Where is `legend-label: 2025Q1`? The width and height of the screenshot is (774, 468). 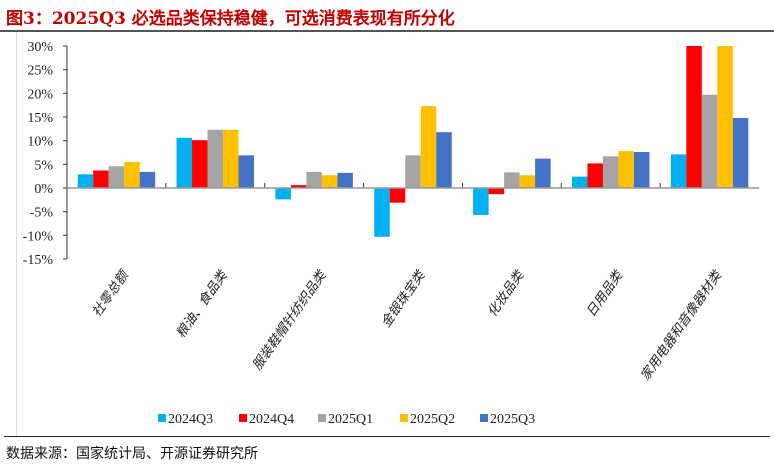
legend-label: 2025Q1 is located at coordinates (350, 419).